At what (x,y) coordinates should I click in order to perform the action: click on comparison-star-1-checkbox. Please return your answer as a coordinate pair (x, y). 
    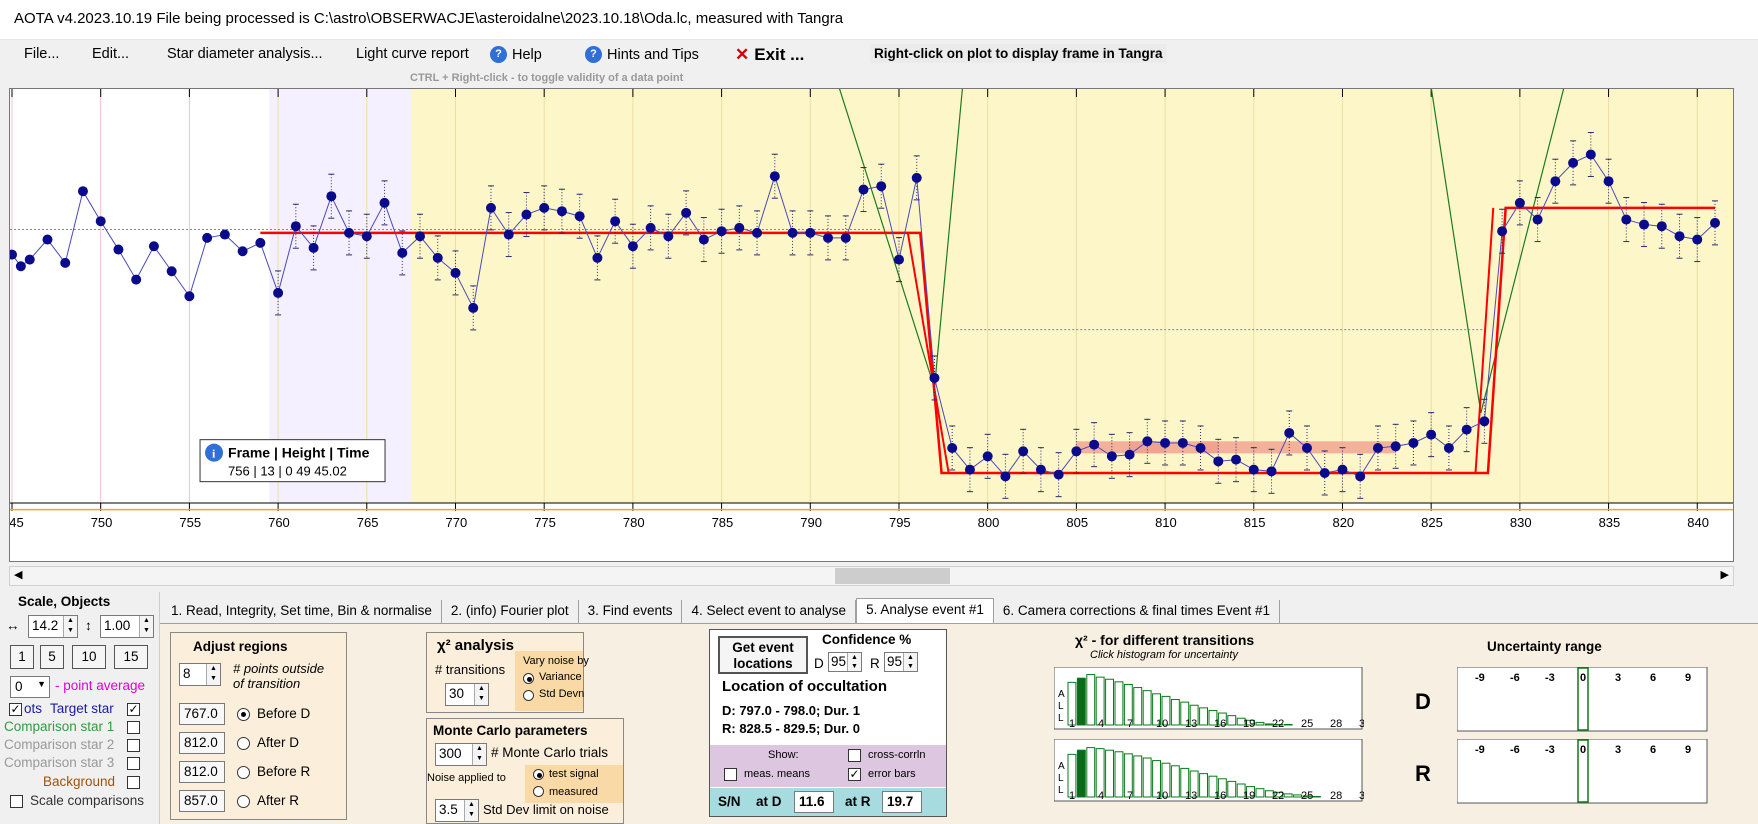
    Looking at the image, I should click on (133, 727).